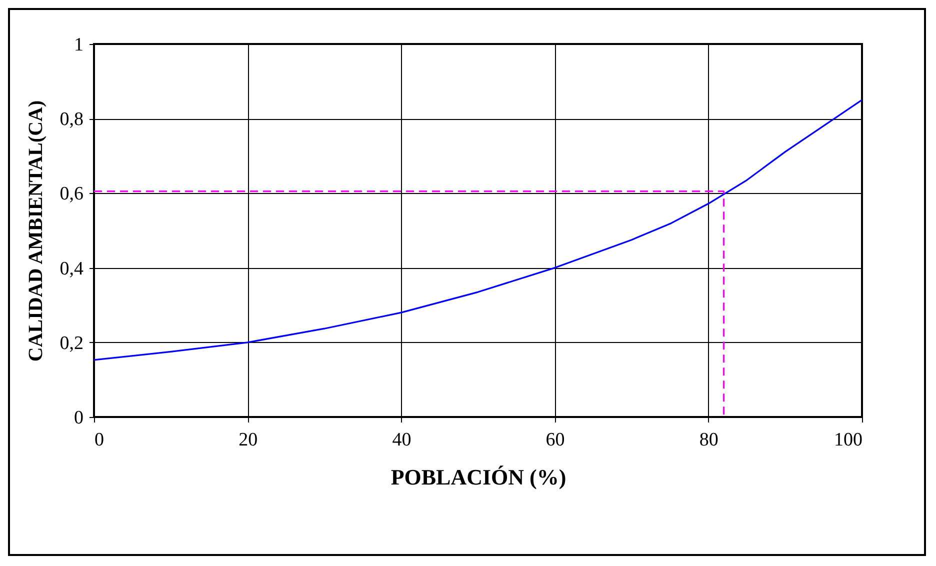 This screenshot has height=566, width=936. What do you see at coordinates (248, 440) in the screenshot?
I see `x-tick-label: 20` at bounding box center [248, 440].